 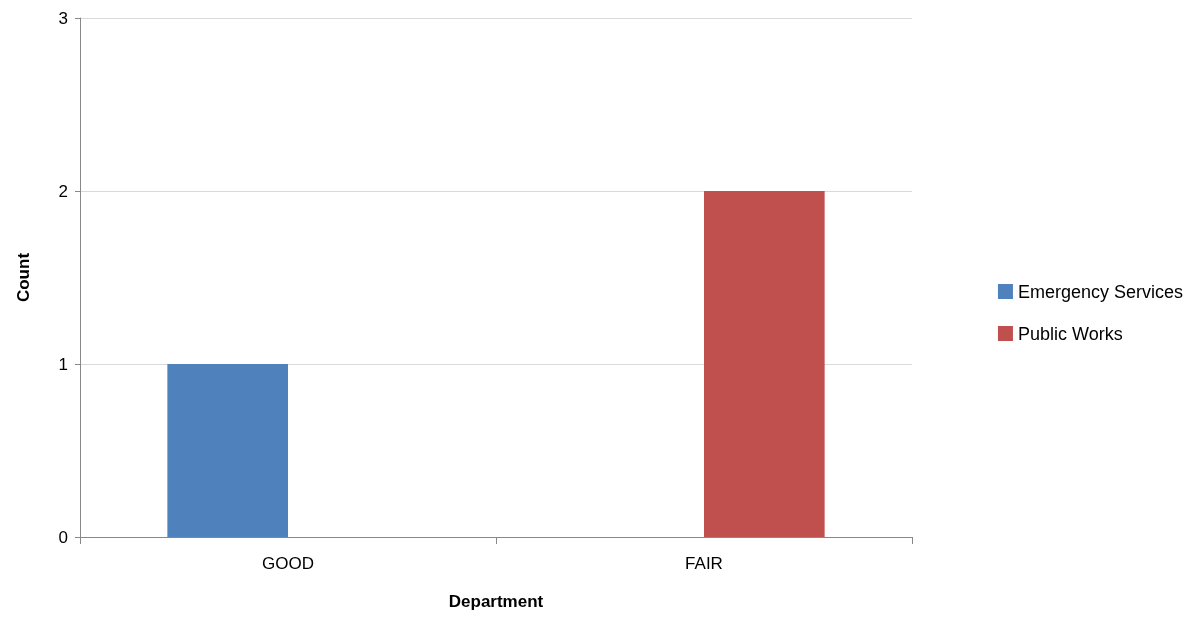 I want to click on x-axis-title: Department, so click(x=496, y=601).